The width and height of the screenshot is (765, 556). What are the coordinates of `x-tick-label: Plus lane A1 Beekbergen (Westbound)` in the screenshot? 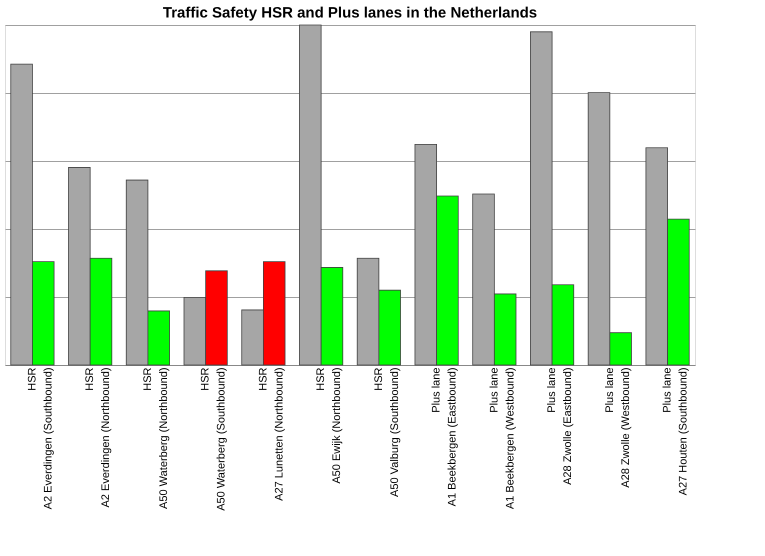 It's located at (502, 439).